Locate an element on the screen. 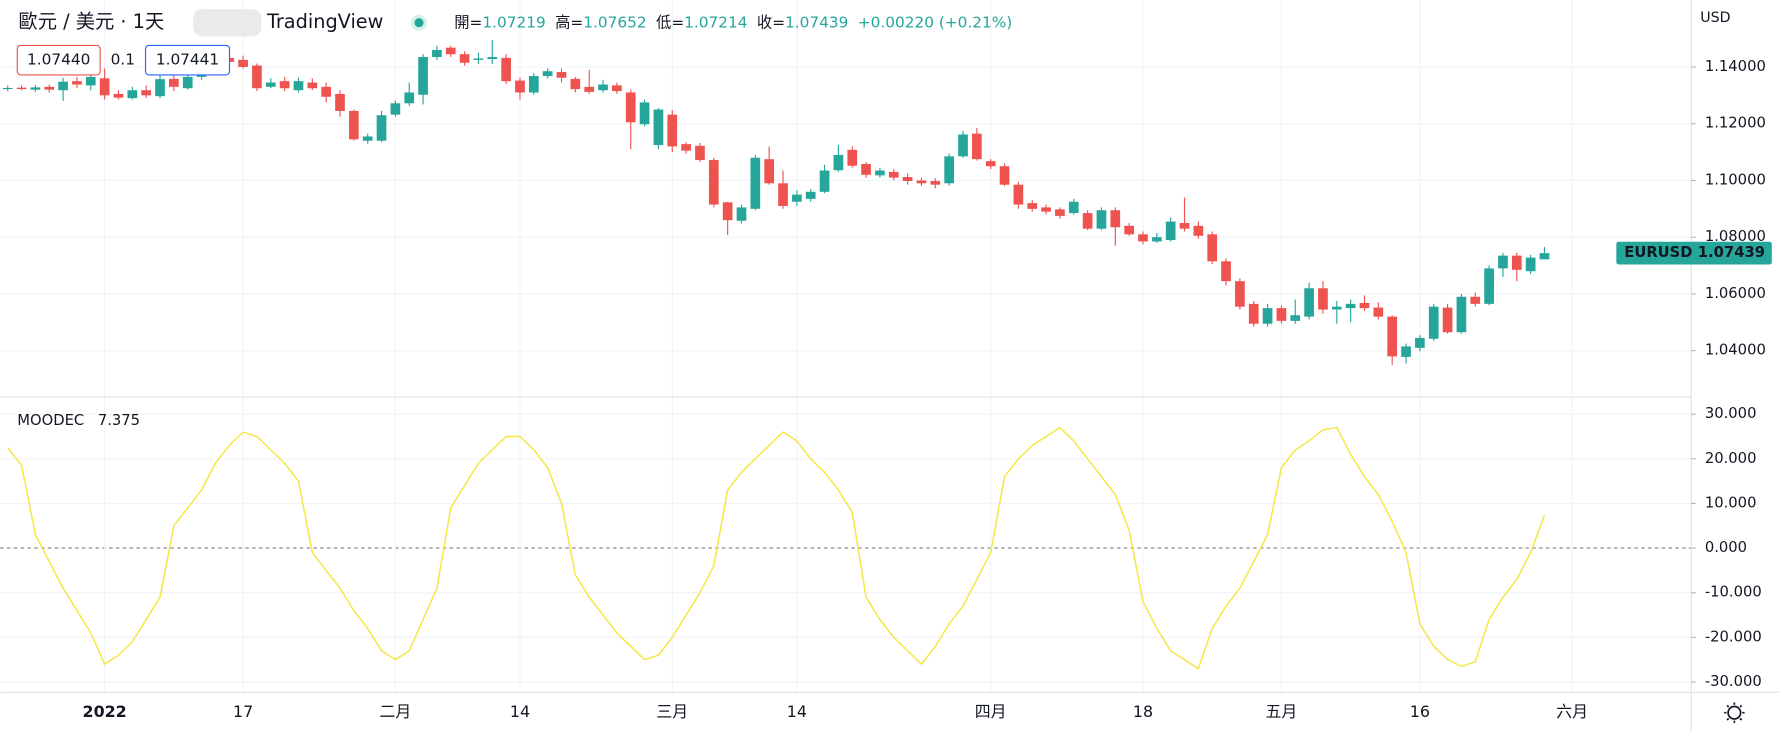 The width and height of the screenshot is (1780, 732). settings-icon is located at coordinates (1734, 712).